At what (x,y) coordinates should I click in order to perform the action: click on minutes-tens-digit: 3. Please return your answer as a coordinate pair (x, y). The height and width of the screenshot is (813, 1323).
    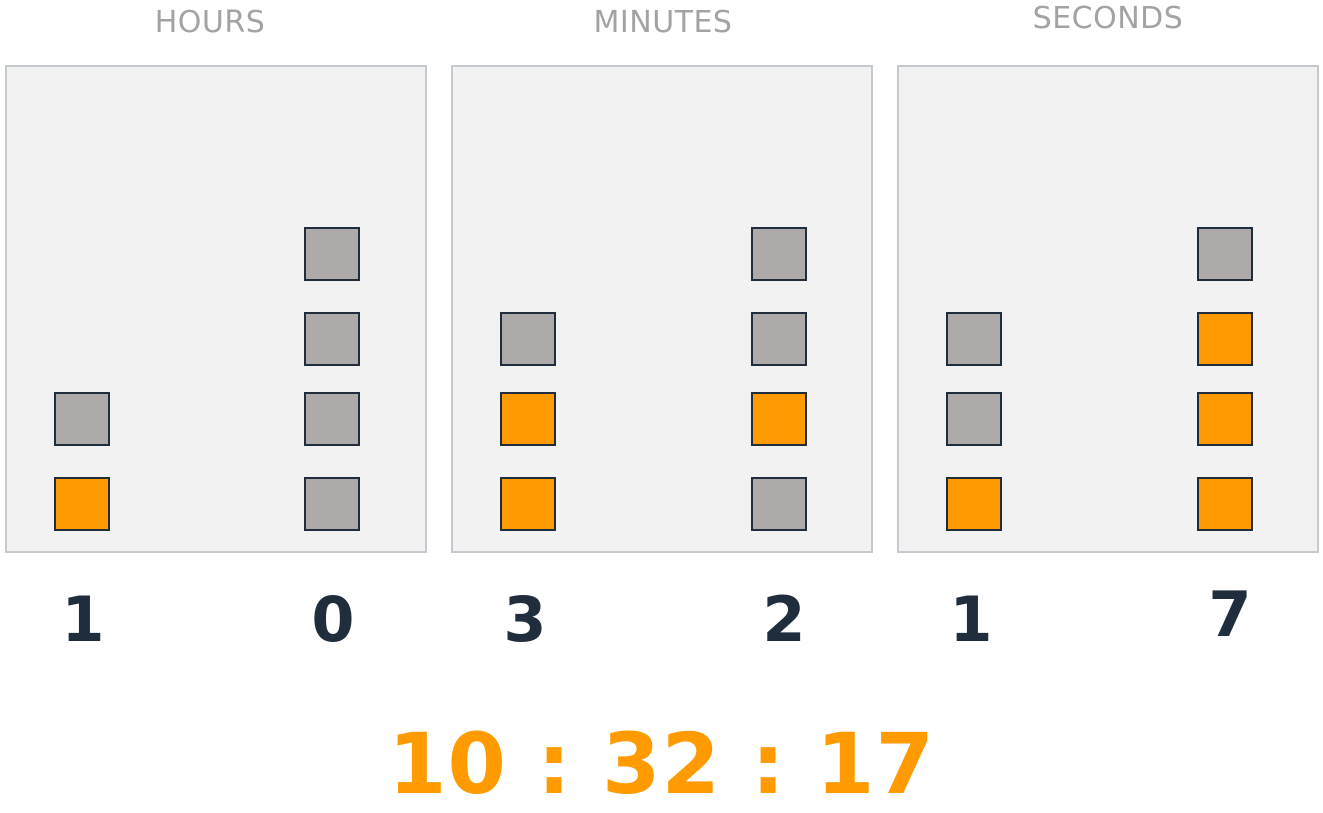
    Looking at the image, I should click on (525, 619).